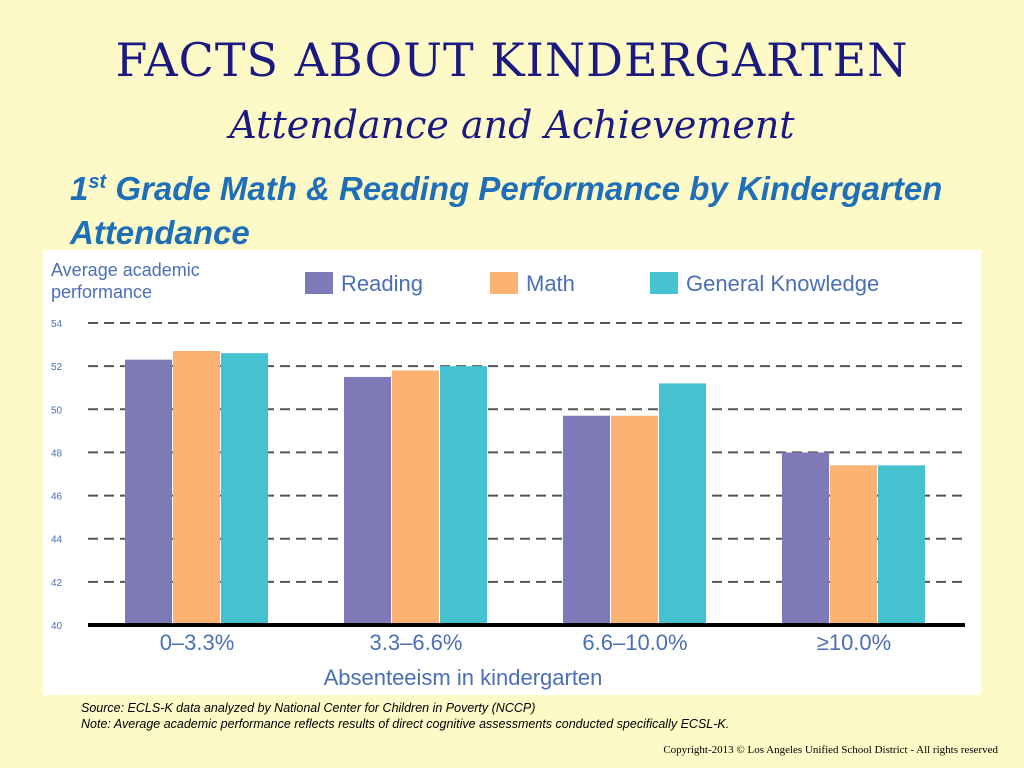  I want to click on y-tick-label: 54, so click(57, 324).